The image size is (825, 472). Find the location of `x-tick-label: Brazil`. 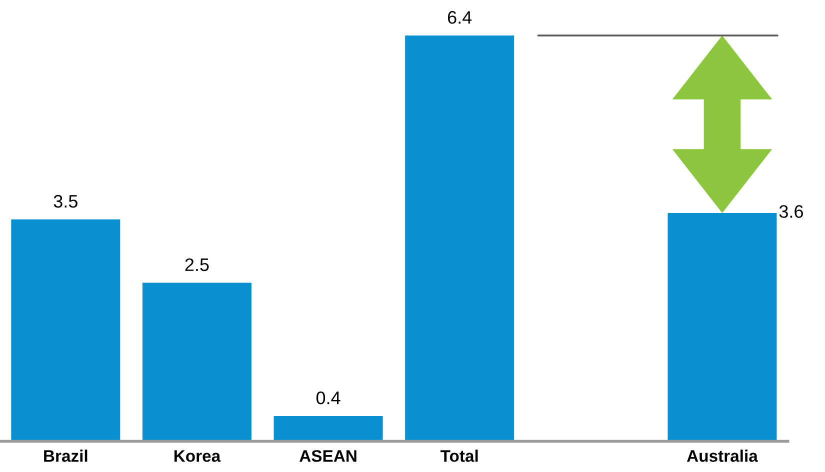

x-tick-label: Brazil is located at coordinates (66, 456).